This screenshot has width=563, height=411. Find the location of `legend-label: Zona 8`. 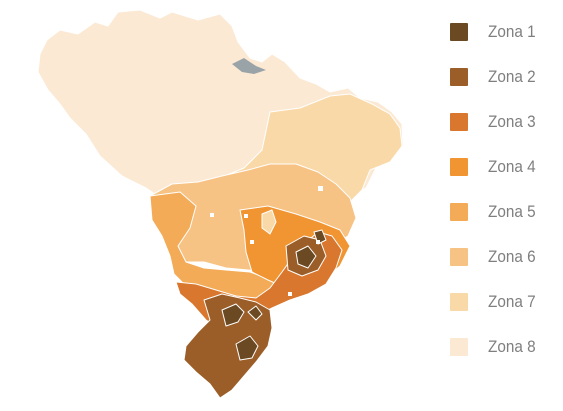

legend-label: Zona 8 is located at coordinates (512, 346).